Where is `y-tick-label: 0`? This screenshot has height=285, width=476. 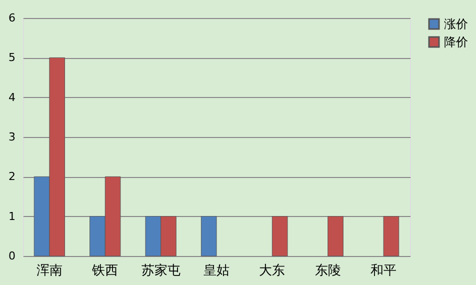 y-tick-label: 0 is located at coordinates (12, 256).